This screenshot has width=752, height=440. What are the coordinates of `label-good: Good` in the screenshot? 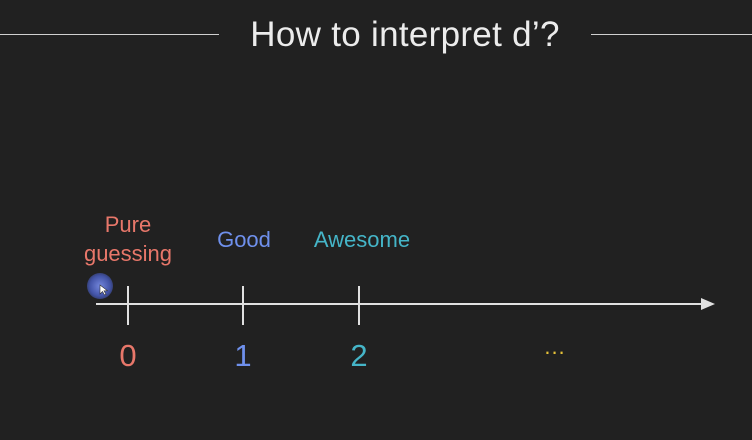 It's located at (244, 239).